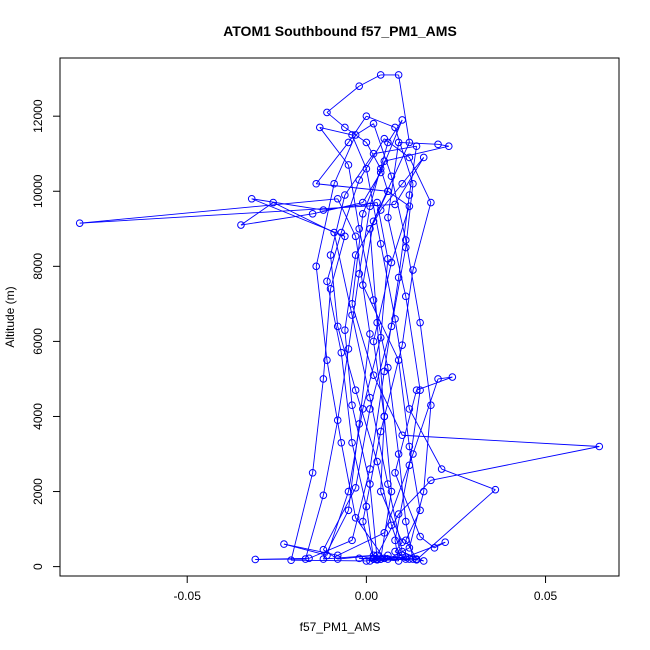 The width and height of the screenshot is (650, 650). What do you see at coordinates (38, 491) in the screenshot?
I see `y-tick-label: 2000` at bounding box center [38, 491].